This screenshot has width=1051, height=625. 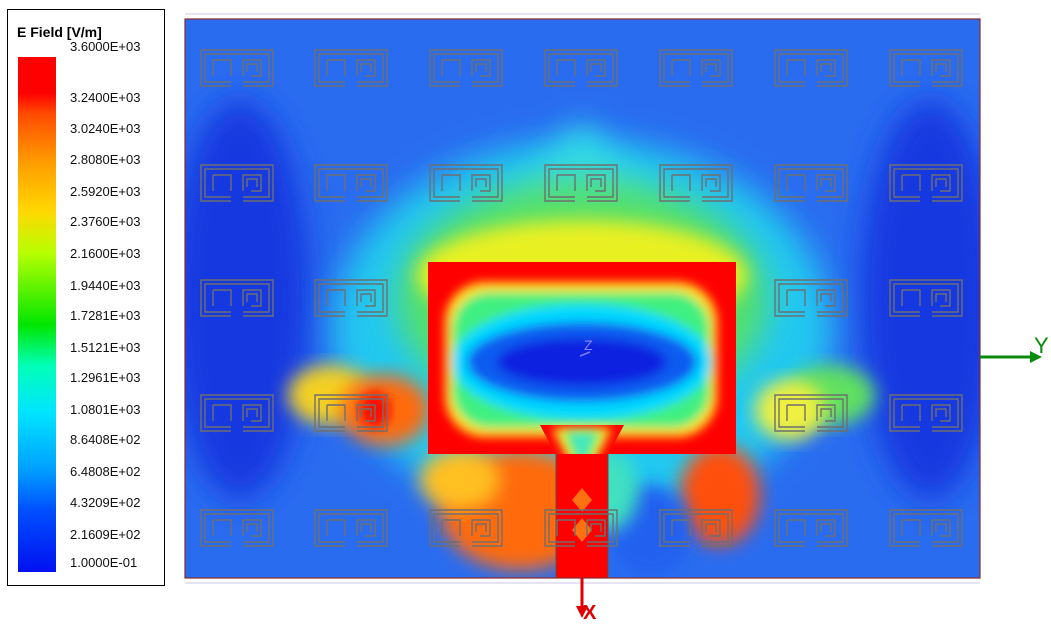 I want to click on legend-tick-label: 2.3760E+03, so click(x=105, y=221).